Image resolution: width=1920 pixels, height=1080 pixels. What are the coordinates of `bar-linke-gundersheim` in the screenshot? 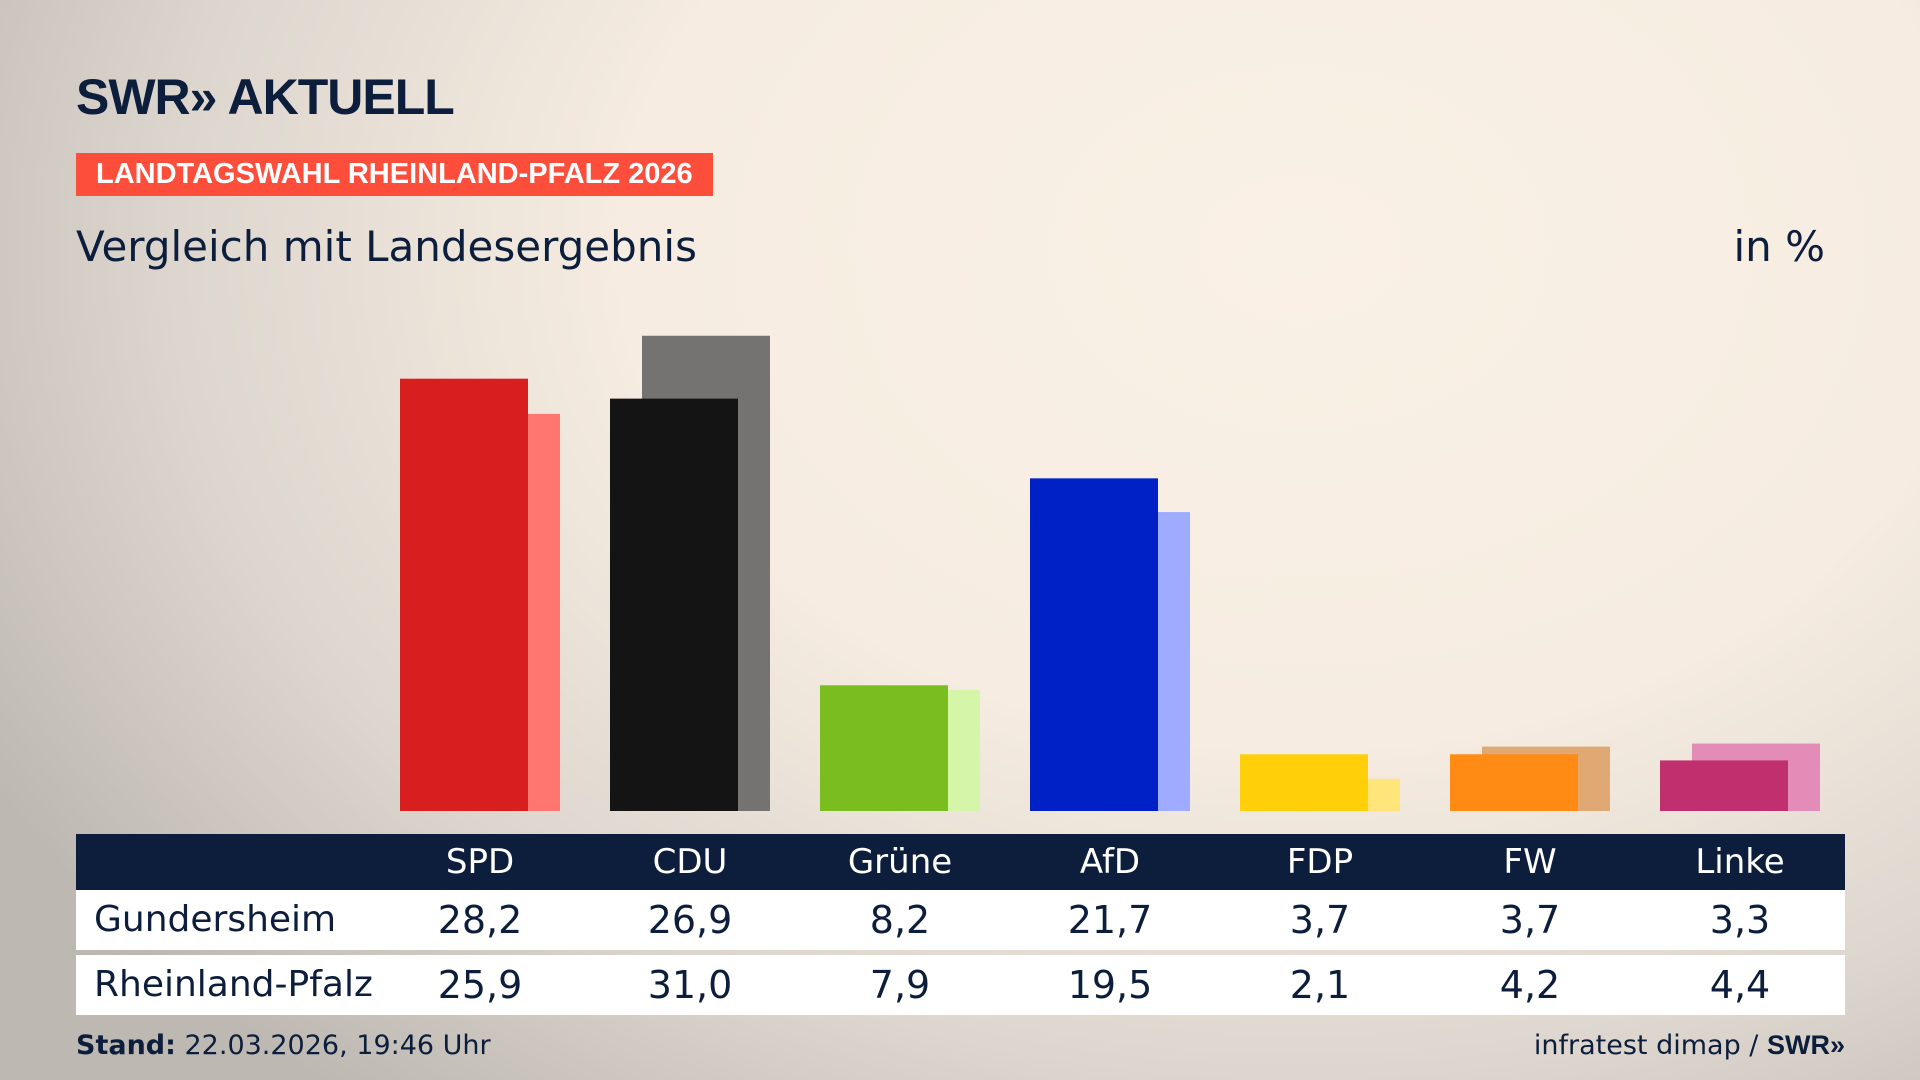 It's located at (1724, 785).